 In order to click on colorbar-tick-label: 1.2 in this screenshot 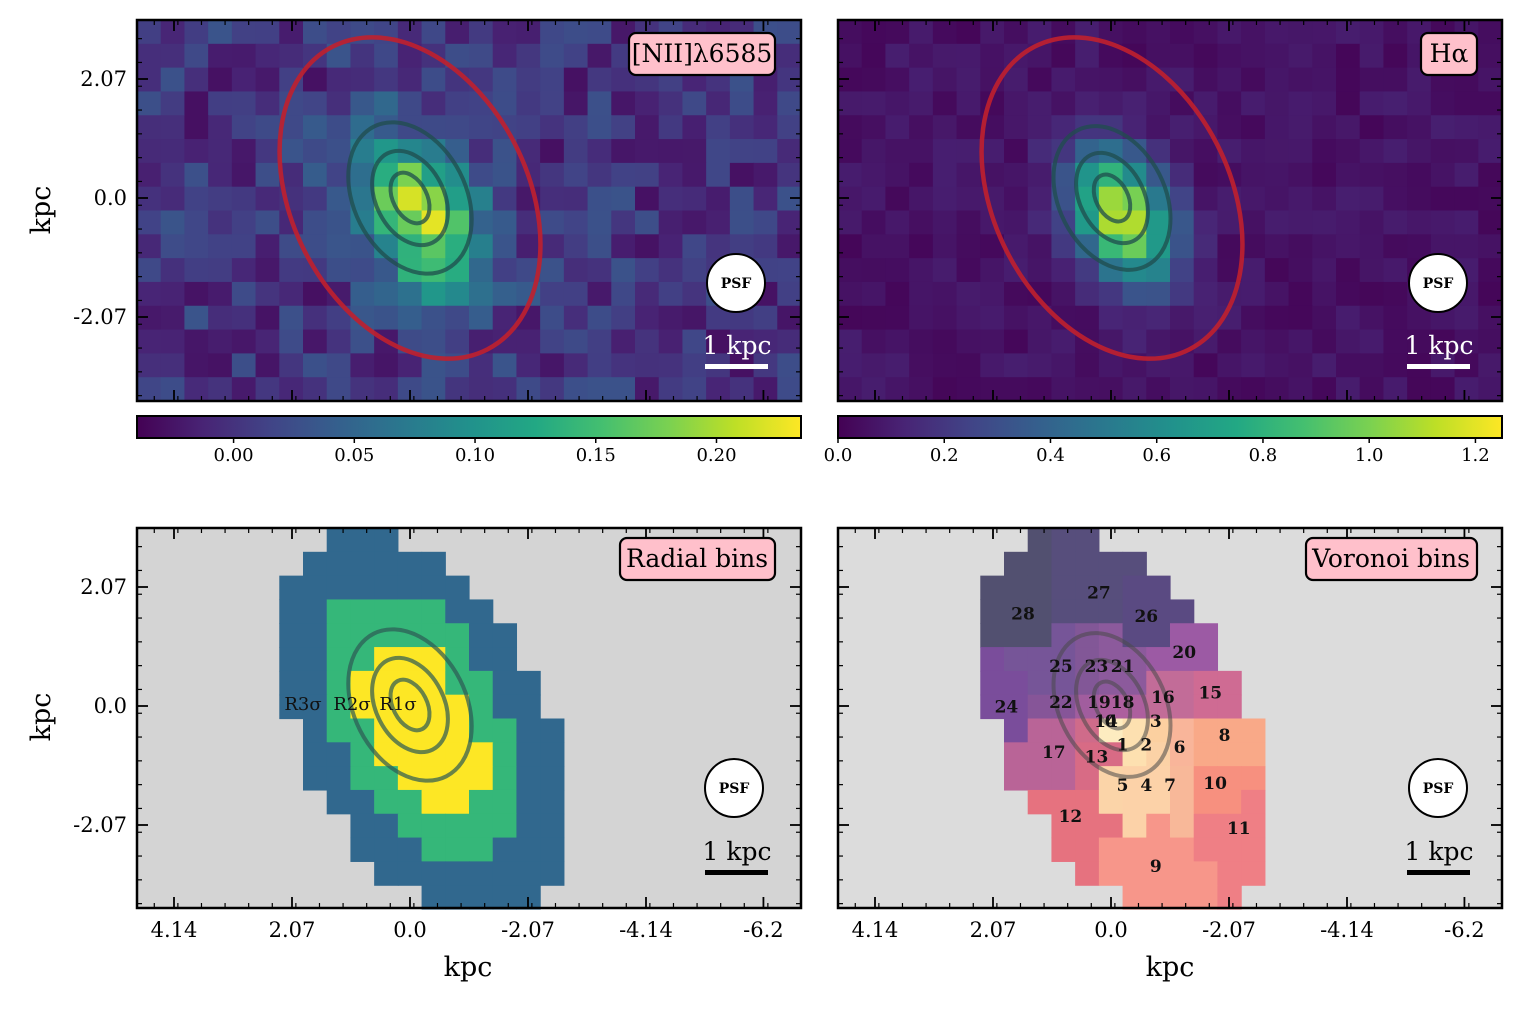, I will do `click(1475, 455)`.